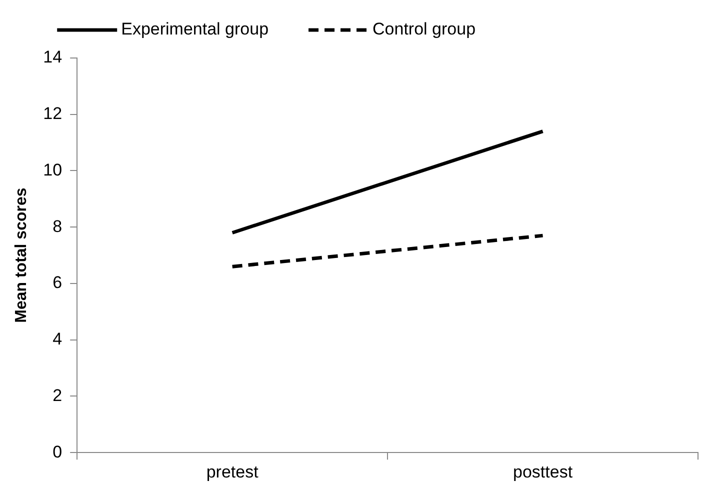  I want to click on y-tick-label: 10, so click(52, 170).